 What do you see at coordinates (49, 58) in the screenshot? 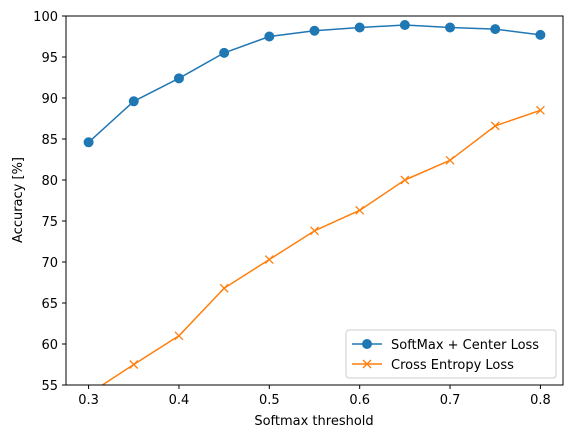
I see `y-tick-label: 95` at bounding box center [49, 58].